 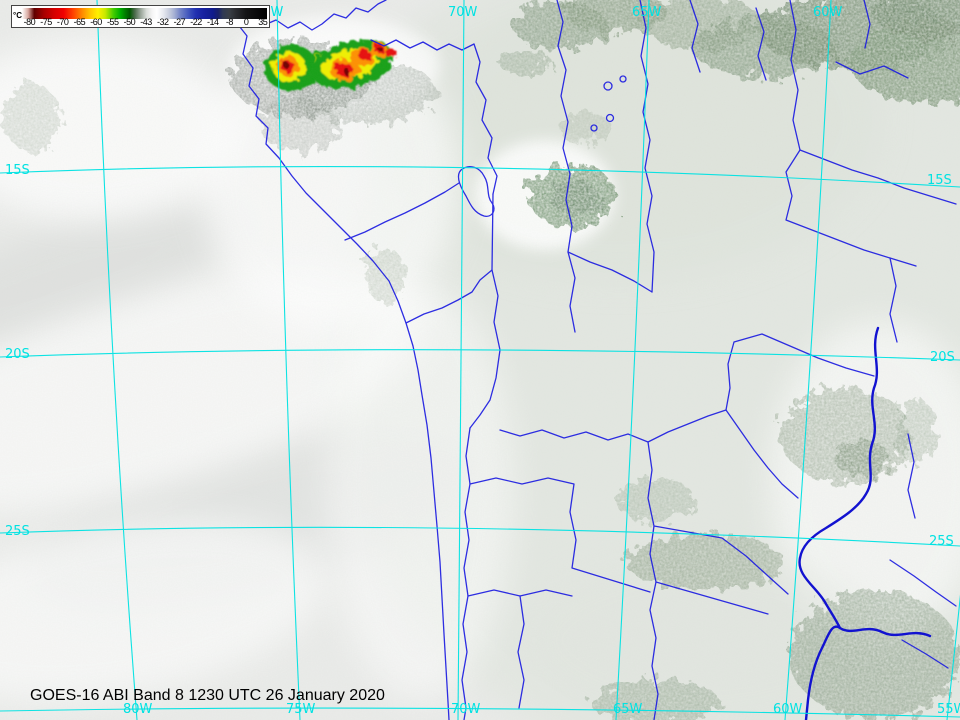 I want to click on gridline-15s, so click(x=480, y=176).